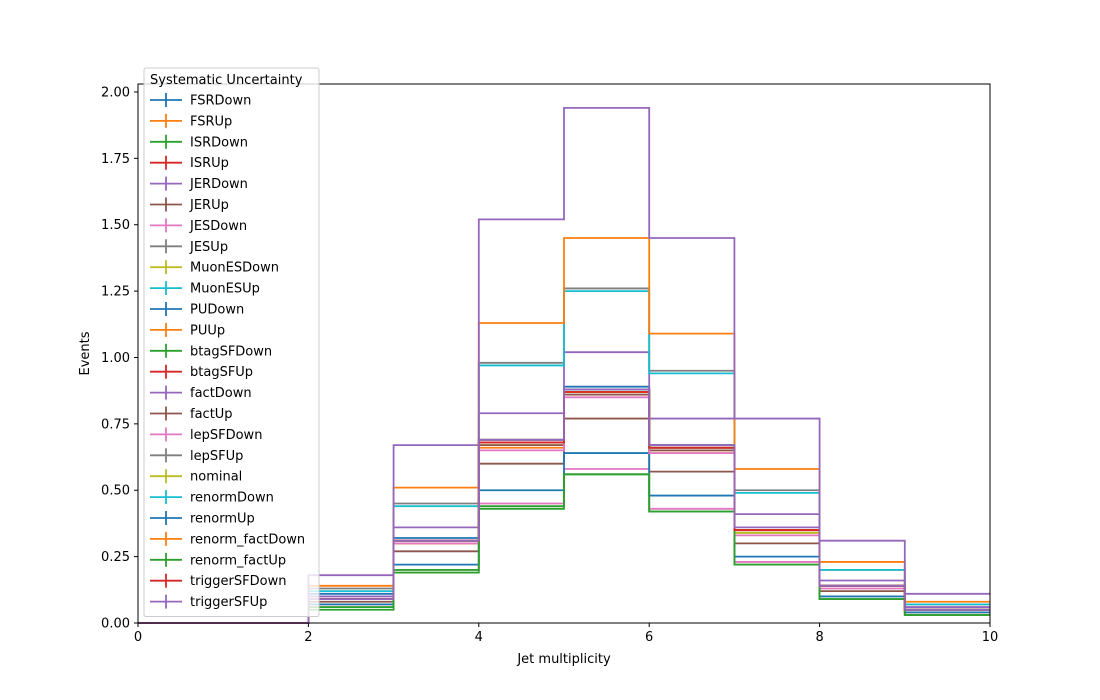 The height and width of the screenshot is (700, 1100). Describe the element at coordinates (219, 142) in the screenshot. I see `legend-label: ISRDown` at that location.